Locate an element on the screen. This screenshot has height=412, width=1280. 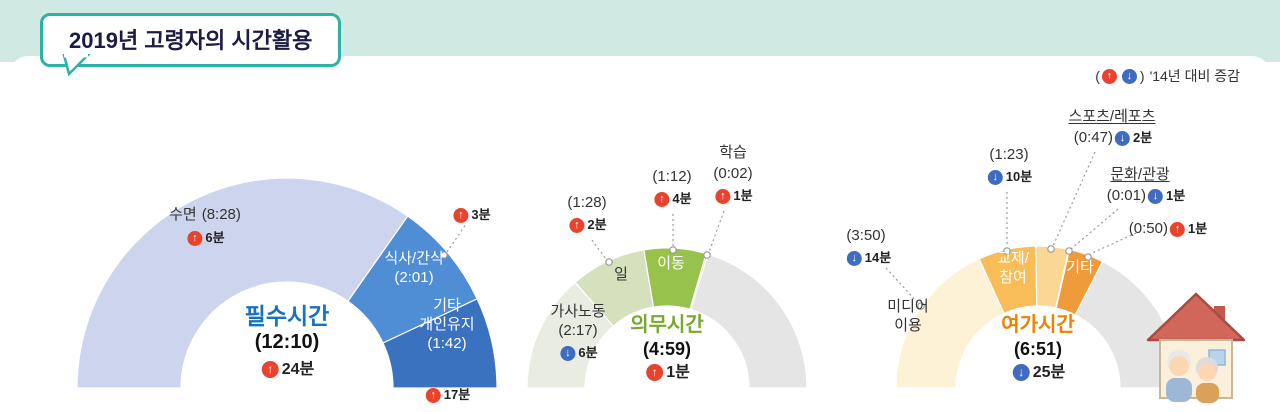
sleep-label: 수면 (8:28) is located at coordinates (205, 214).